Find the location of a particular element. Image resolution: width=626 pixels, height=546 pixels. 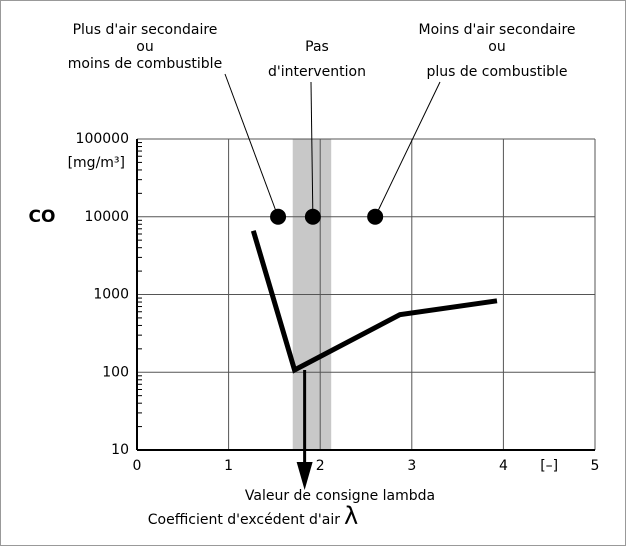

annotation: Moins d'air secondaire is located at coordinates (496, 30).